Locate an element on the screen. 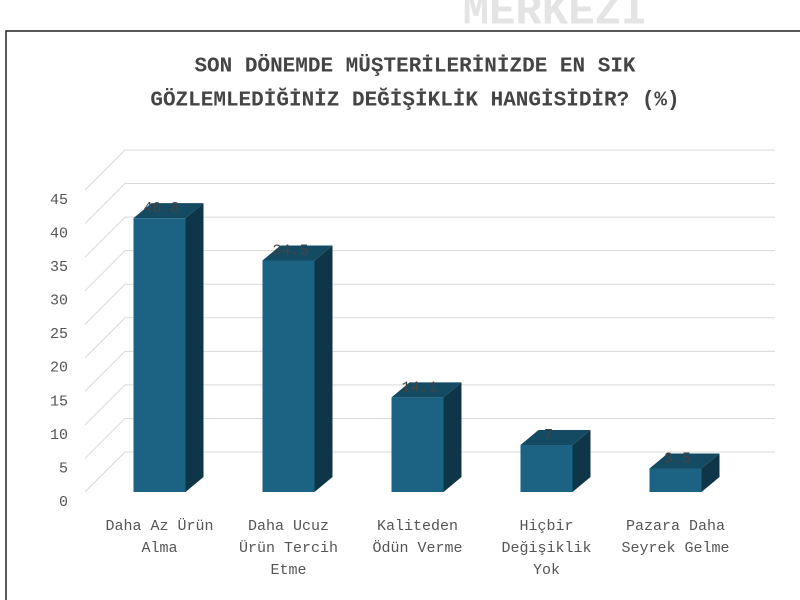  chart-title: SON DÖNEMDE MÜŞTERİLERİNİZDE EN SIK is located at coordinates (414, 67).